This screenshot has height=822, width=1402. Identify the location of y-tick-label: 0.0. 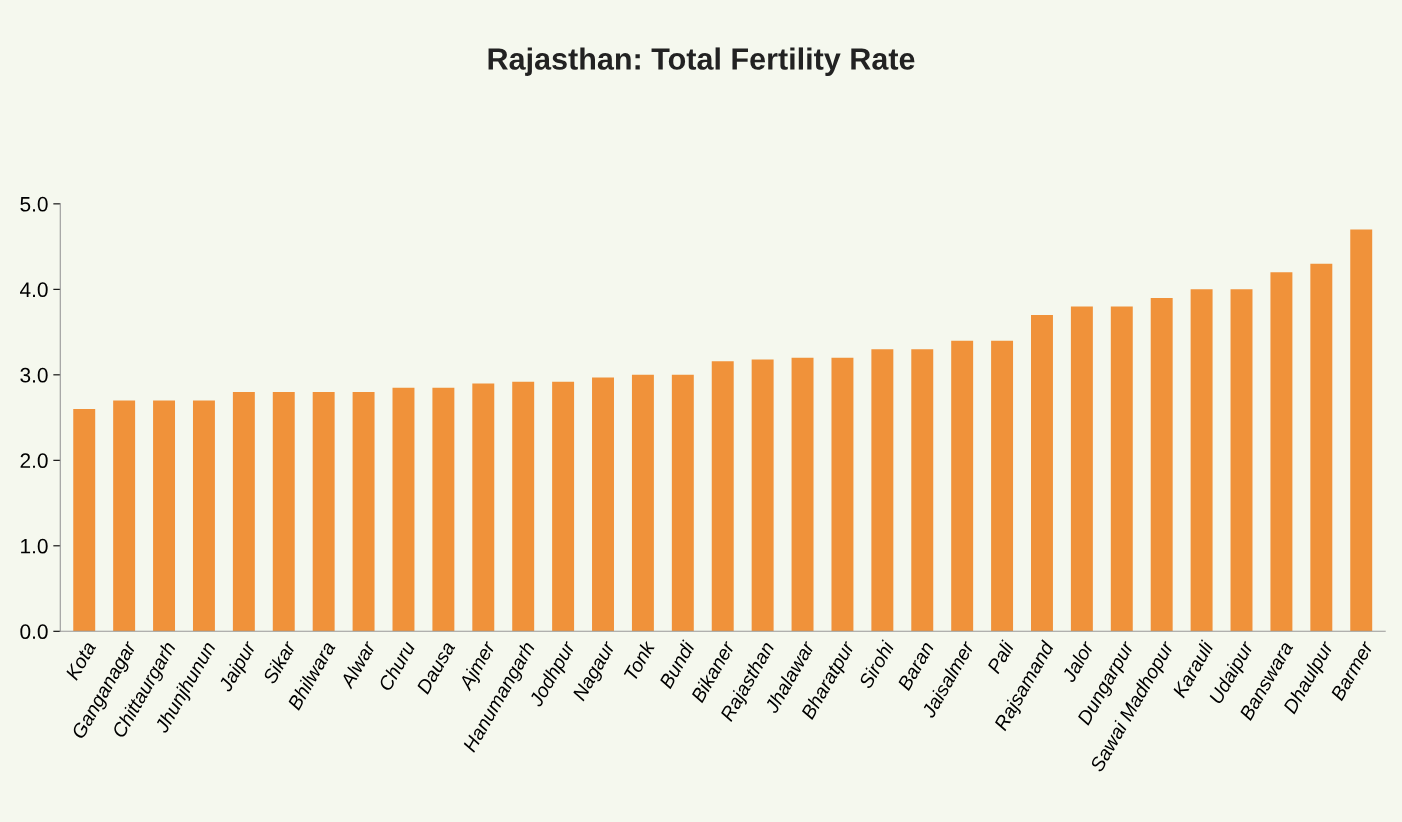
(34, 632).